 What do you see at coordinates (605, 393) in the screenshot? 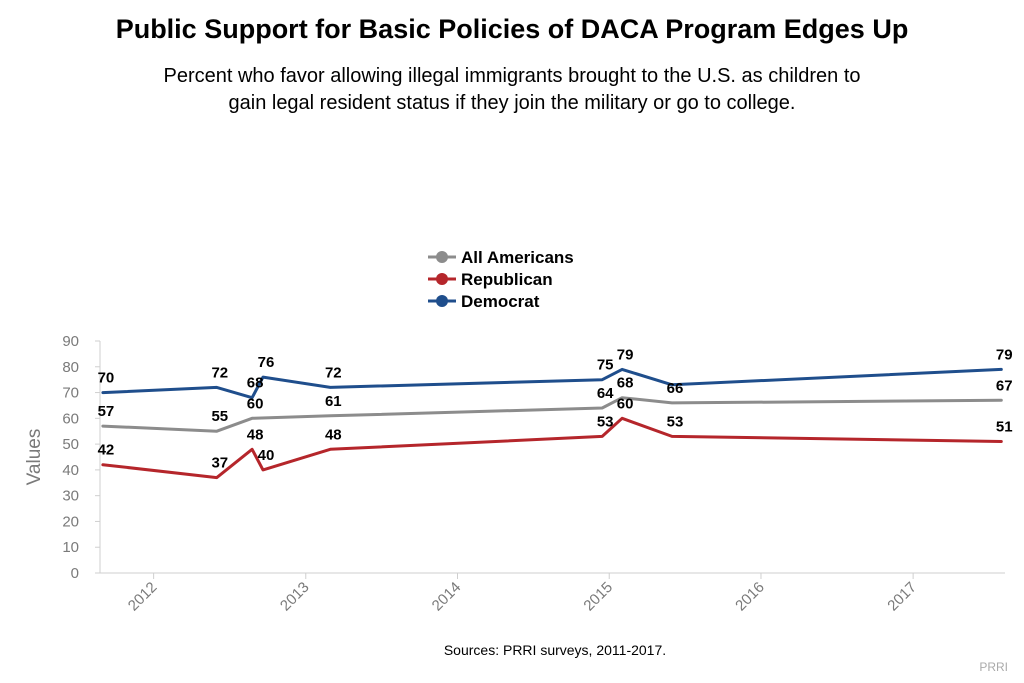
I see `data-label: 64` at bounding box center [605, 393].